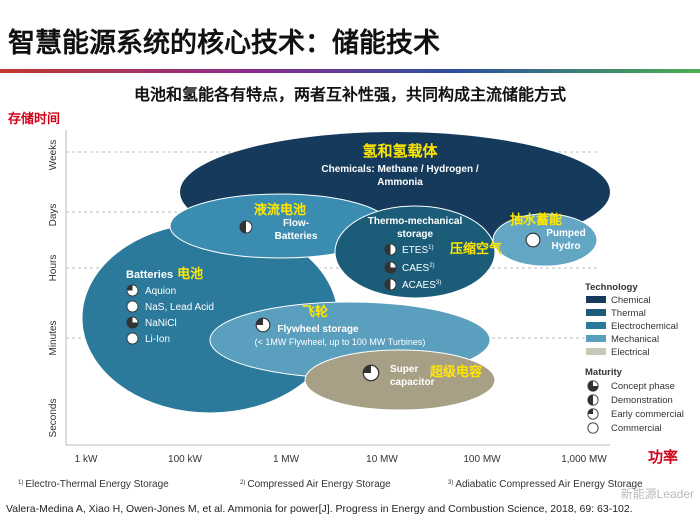 Image resolution: width=700 pixels, height=525 pixels. Describe the element at coordinates (417, 250) in the screenshot. I see `bubble-item: ETES1)` at that location.